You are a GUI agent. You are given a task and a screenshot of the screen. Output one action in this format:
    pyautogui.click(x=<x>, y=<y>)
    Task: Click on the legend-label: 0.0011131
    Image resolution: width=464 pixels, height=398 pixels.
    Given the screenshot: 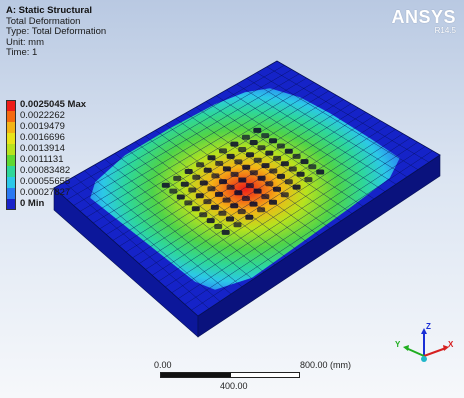 What is the action you would take?
    pyautogui.click(x=42, y=159)
    